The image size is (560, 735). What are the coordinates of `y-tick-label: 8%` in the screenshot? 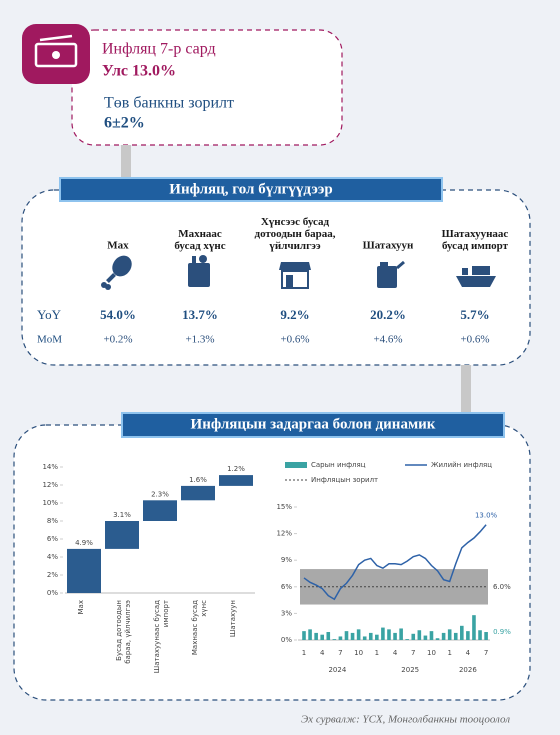 It's located at (52, 521).